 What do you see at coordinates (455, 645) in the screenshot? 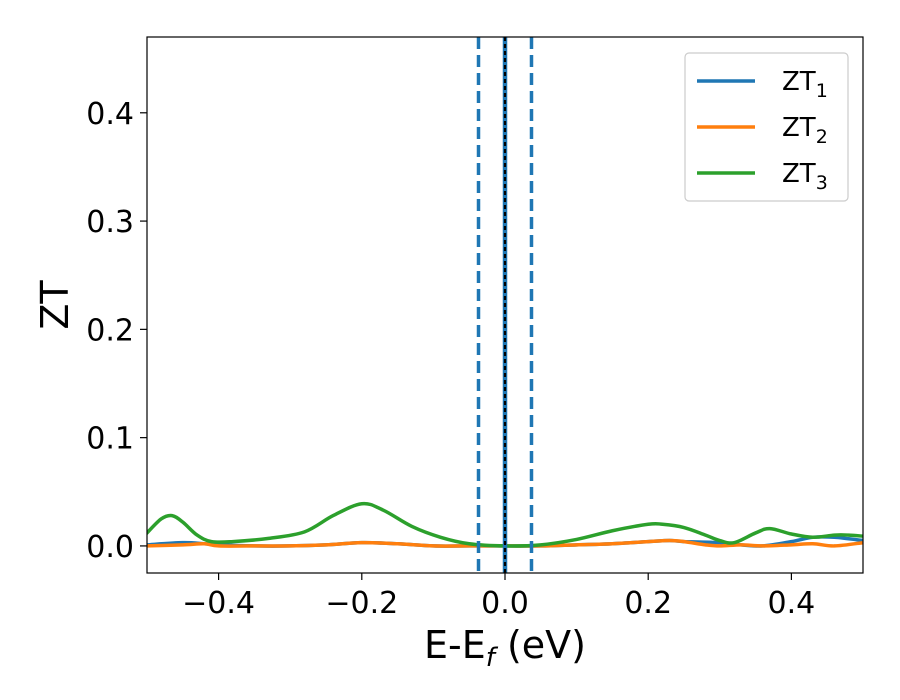
I see `x-axis-label-main: E-E` at bounding box center [455, 645].